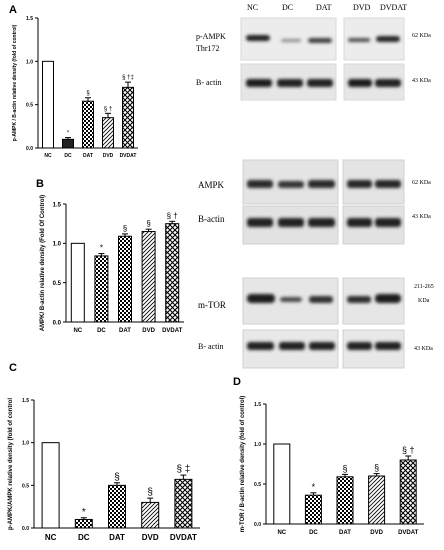 This screenshot has height=550, width=444. I want to click on significance-mark: § †‡, so click(128, 78).